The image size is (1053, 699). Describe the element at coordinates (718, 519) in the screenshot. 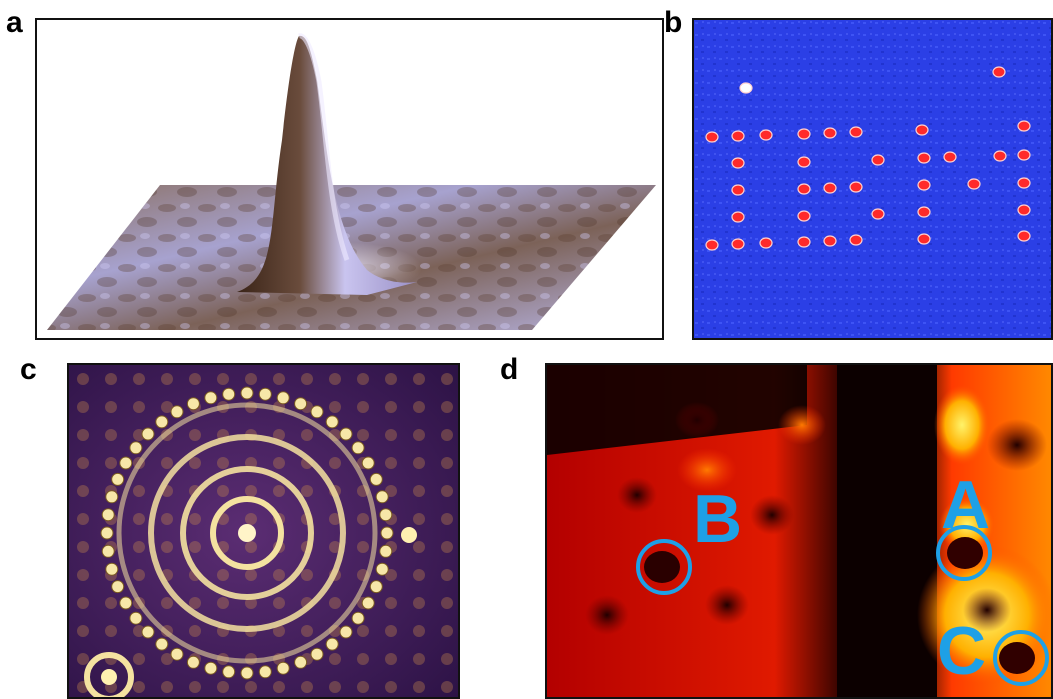

I see `site-label-b: B` at that location.